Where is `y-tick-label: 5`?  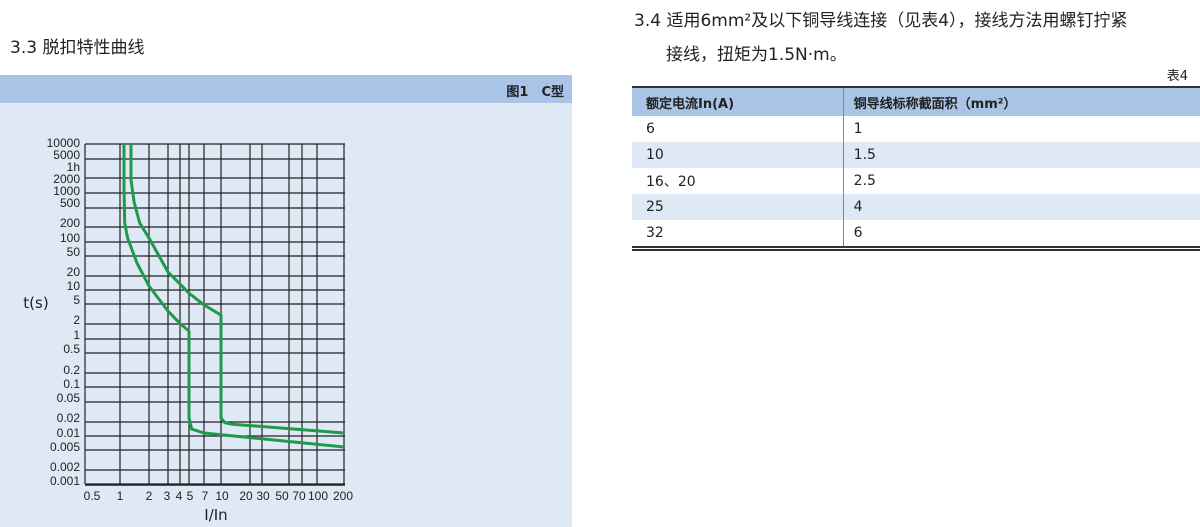 y-tick-label: 5 is located at coordinates (76, 300).